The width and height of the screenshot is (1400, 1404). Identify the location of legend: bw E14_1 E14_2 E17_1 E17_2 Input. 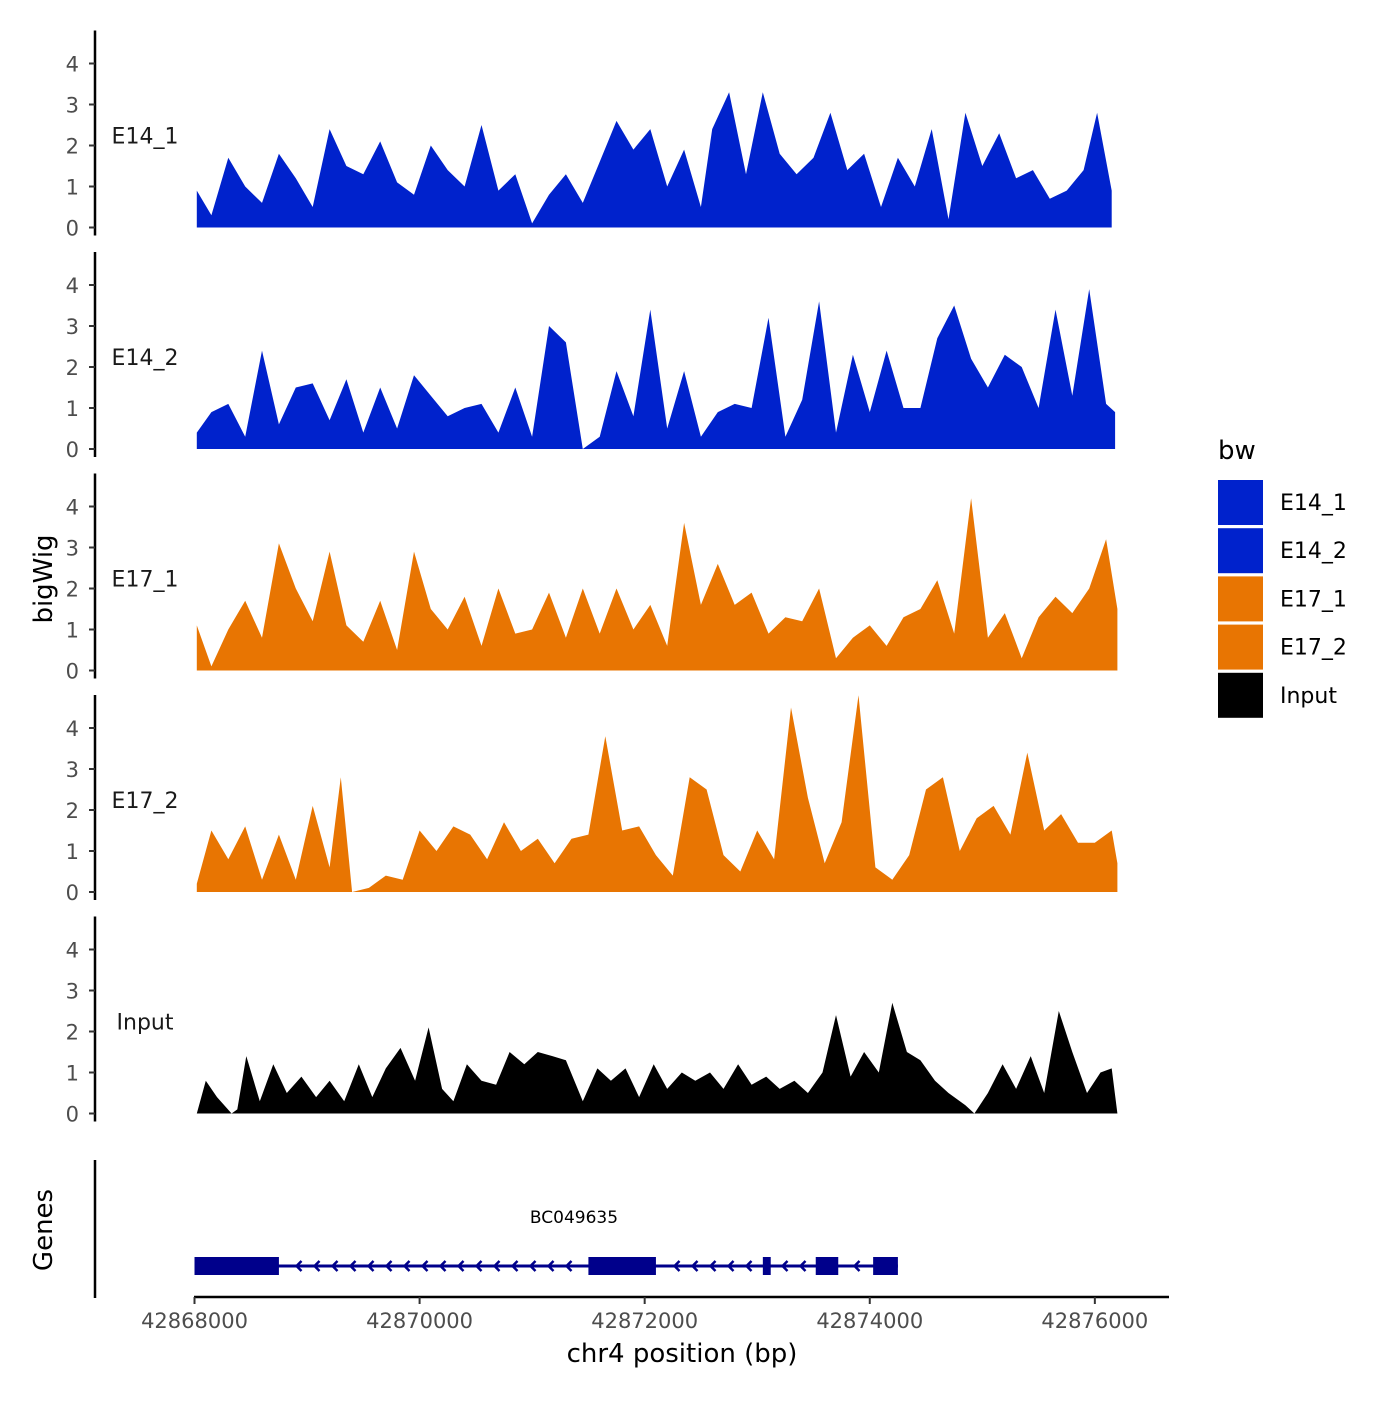
(1282, 577).